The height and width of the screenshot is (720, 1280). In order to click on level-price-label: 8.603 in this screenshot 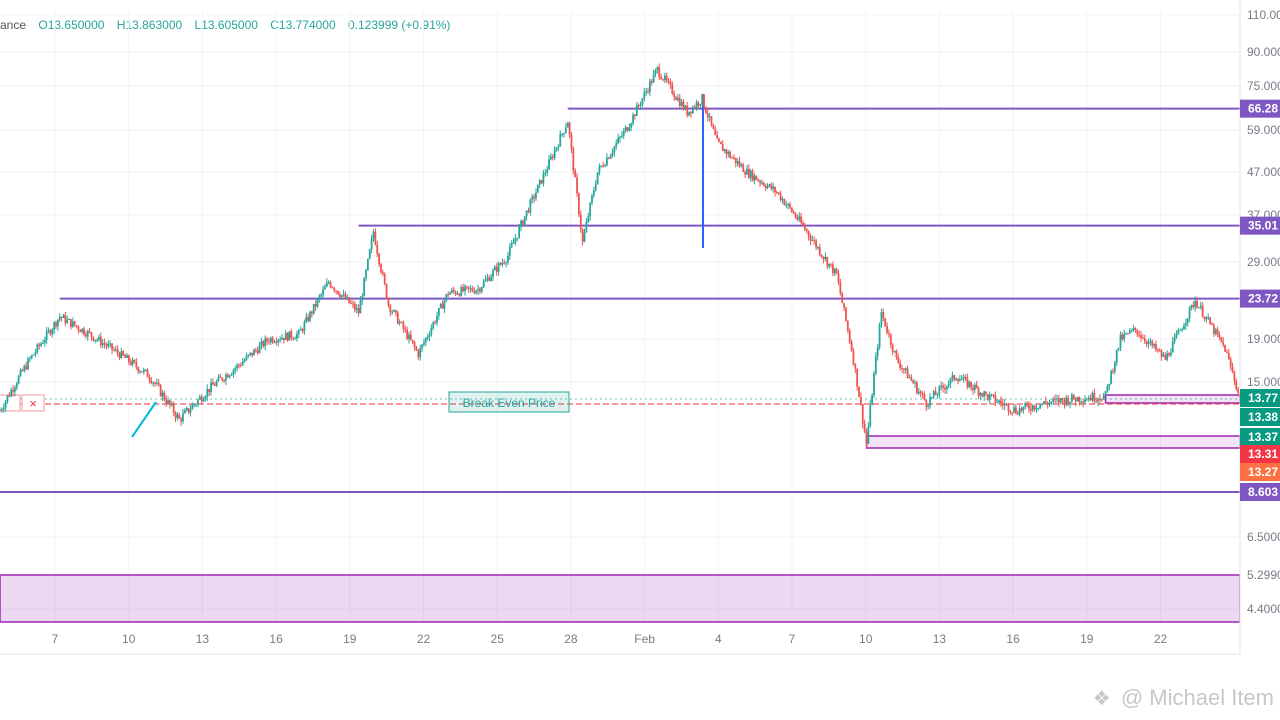, I will do `click(1263, 492)`.